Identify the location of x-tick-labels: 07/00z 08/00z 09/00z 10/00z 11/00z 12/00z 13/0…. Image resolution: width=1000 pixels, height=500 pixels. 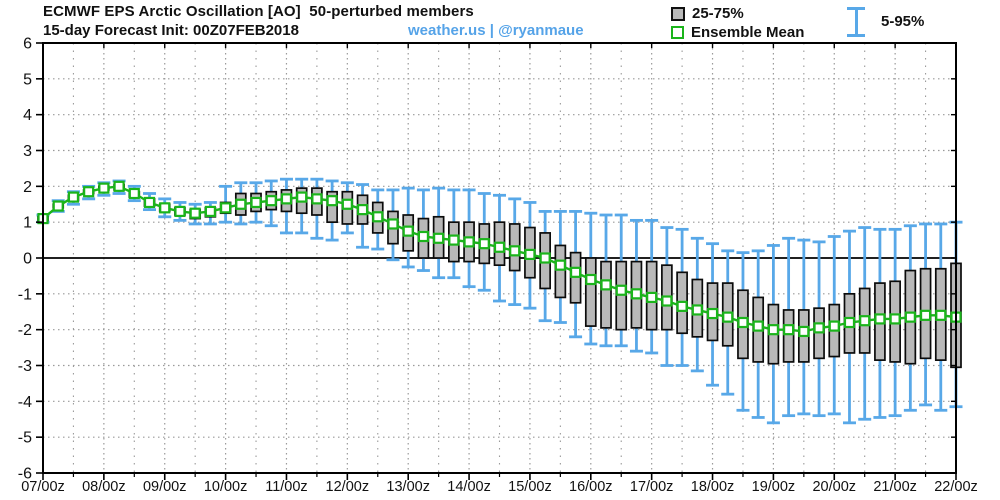
(499, 487).